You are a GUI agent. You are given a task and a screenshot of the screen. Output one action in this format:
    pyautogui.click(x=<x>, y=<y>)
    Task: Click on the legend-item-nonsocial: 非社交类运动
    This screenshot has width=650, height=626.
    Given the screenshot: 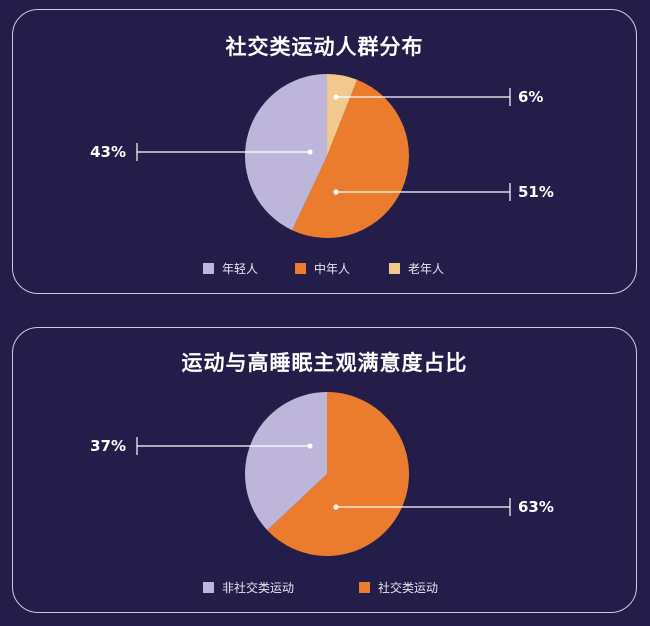 What is the action you would take?
    pyautogui.click(x=248, y=587)
    